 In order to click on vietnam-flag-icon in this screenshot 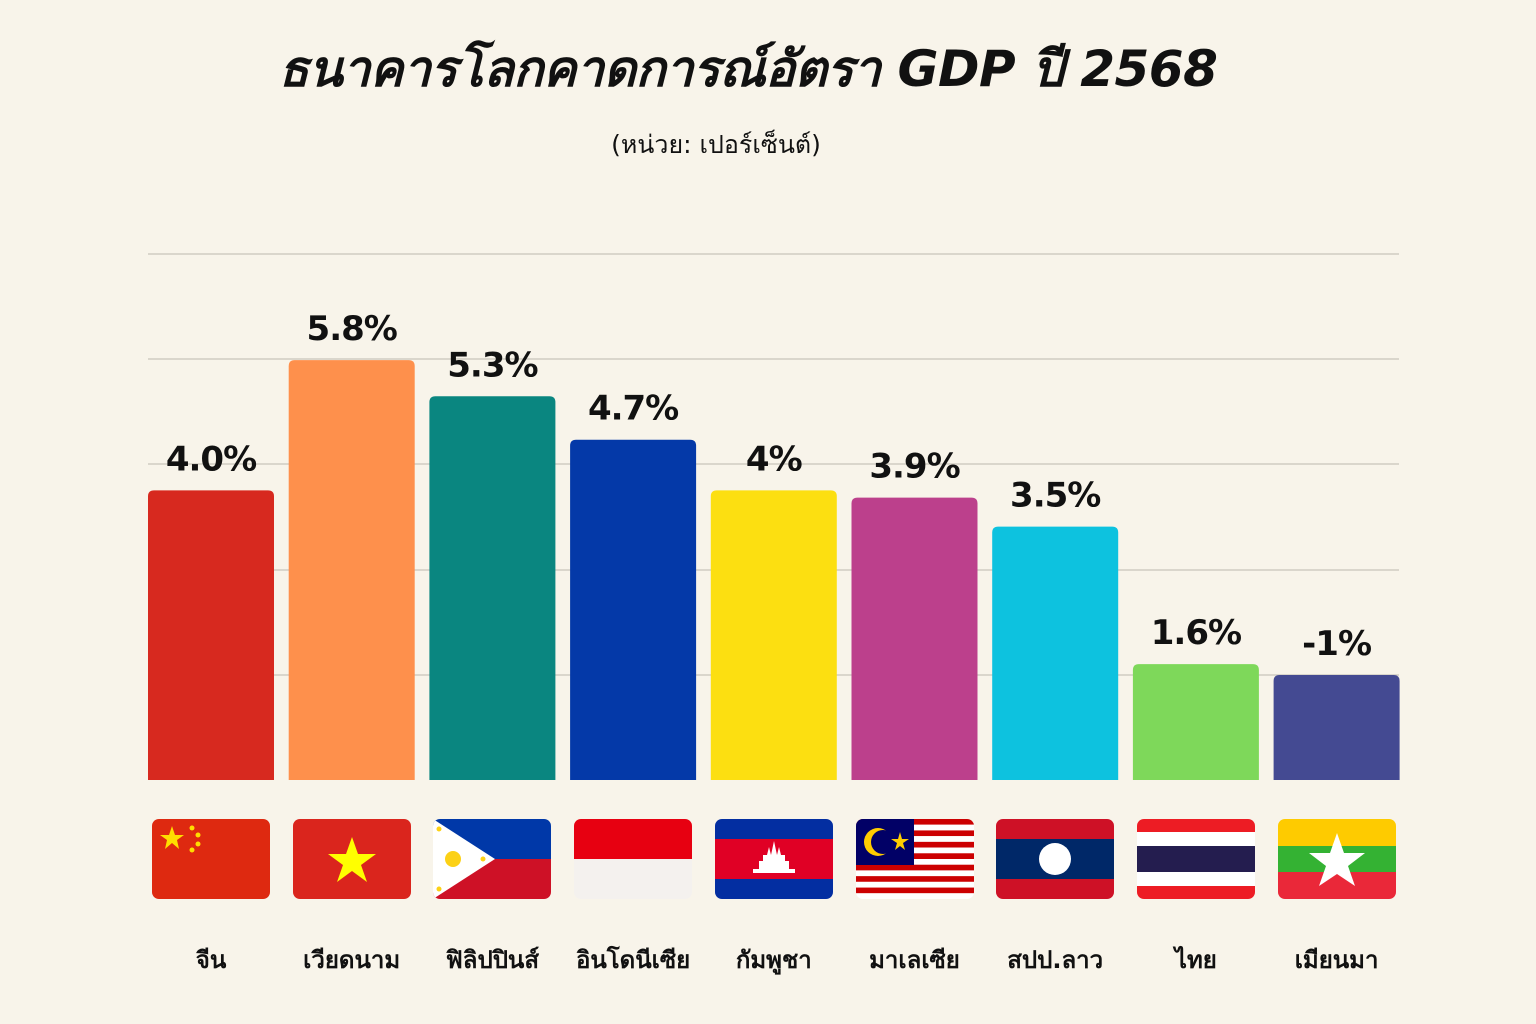, I will do `click(351, 859)`.